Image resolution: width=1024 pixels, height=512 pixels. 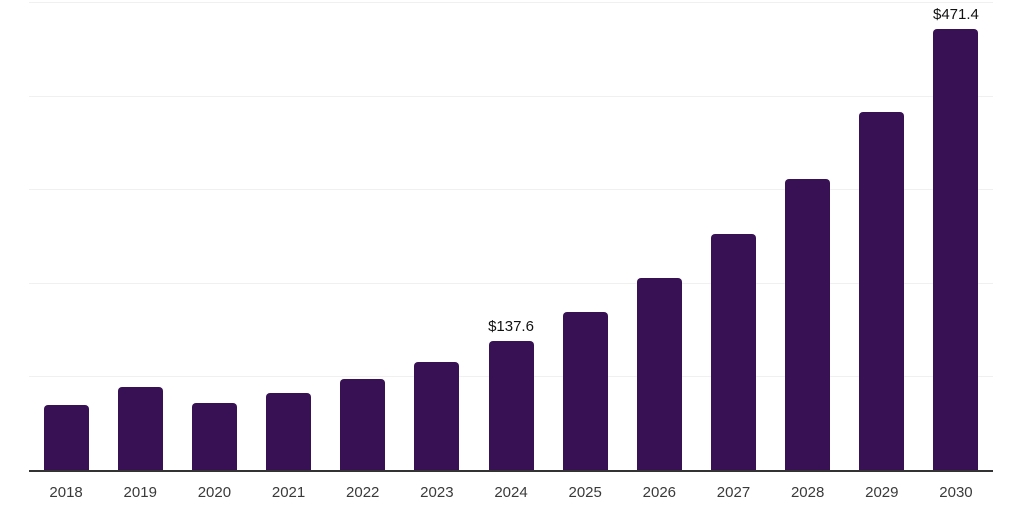 What do you see at coordinates (659, 492) in the screenshot?
I see `x-axis-tick-label: 2026` at bounding box center [659, 492].